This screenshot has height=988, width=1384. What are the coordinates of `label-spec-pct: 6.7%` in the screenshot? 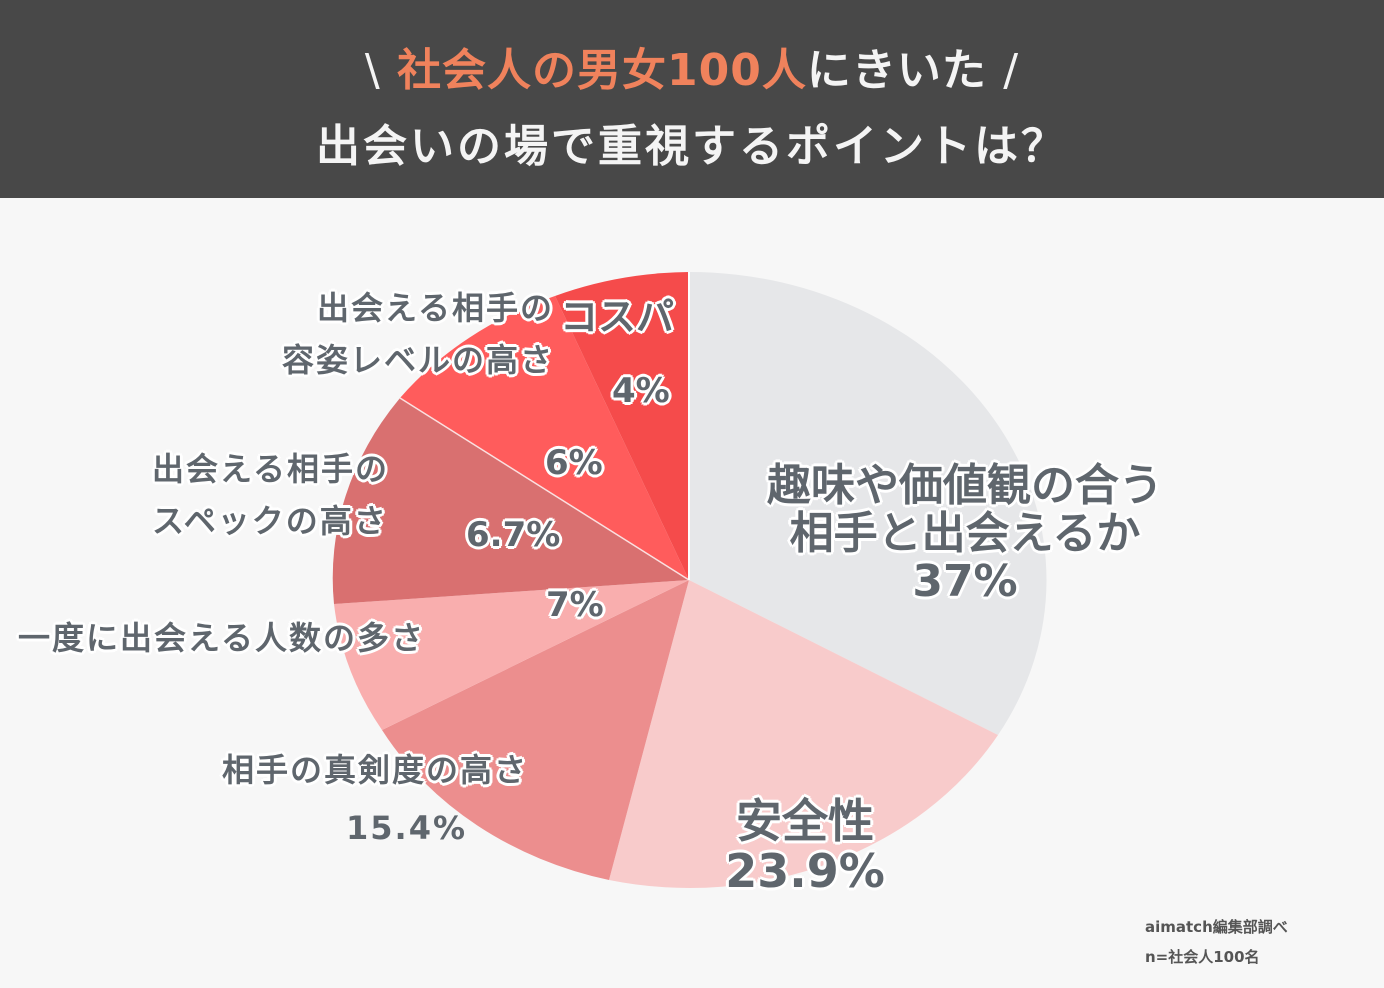 It's located at (513, 535).